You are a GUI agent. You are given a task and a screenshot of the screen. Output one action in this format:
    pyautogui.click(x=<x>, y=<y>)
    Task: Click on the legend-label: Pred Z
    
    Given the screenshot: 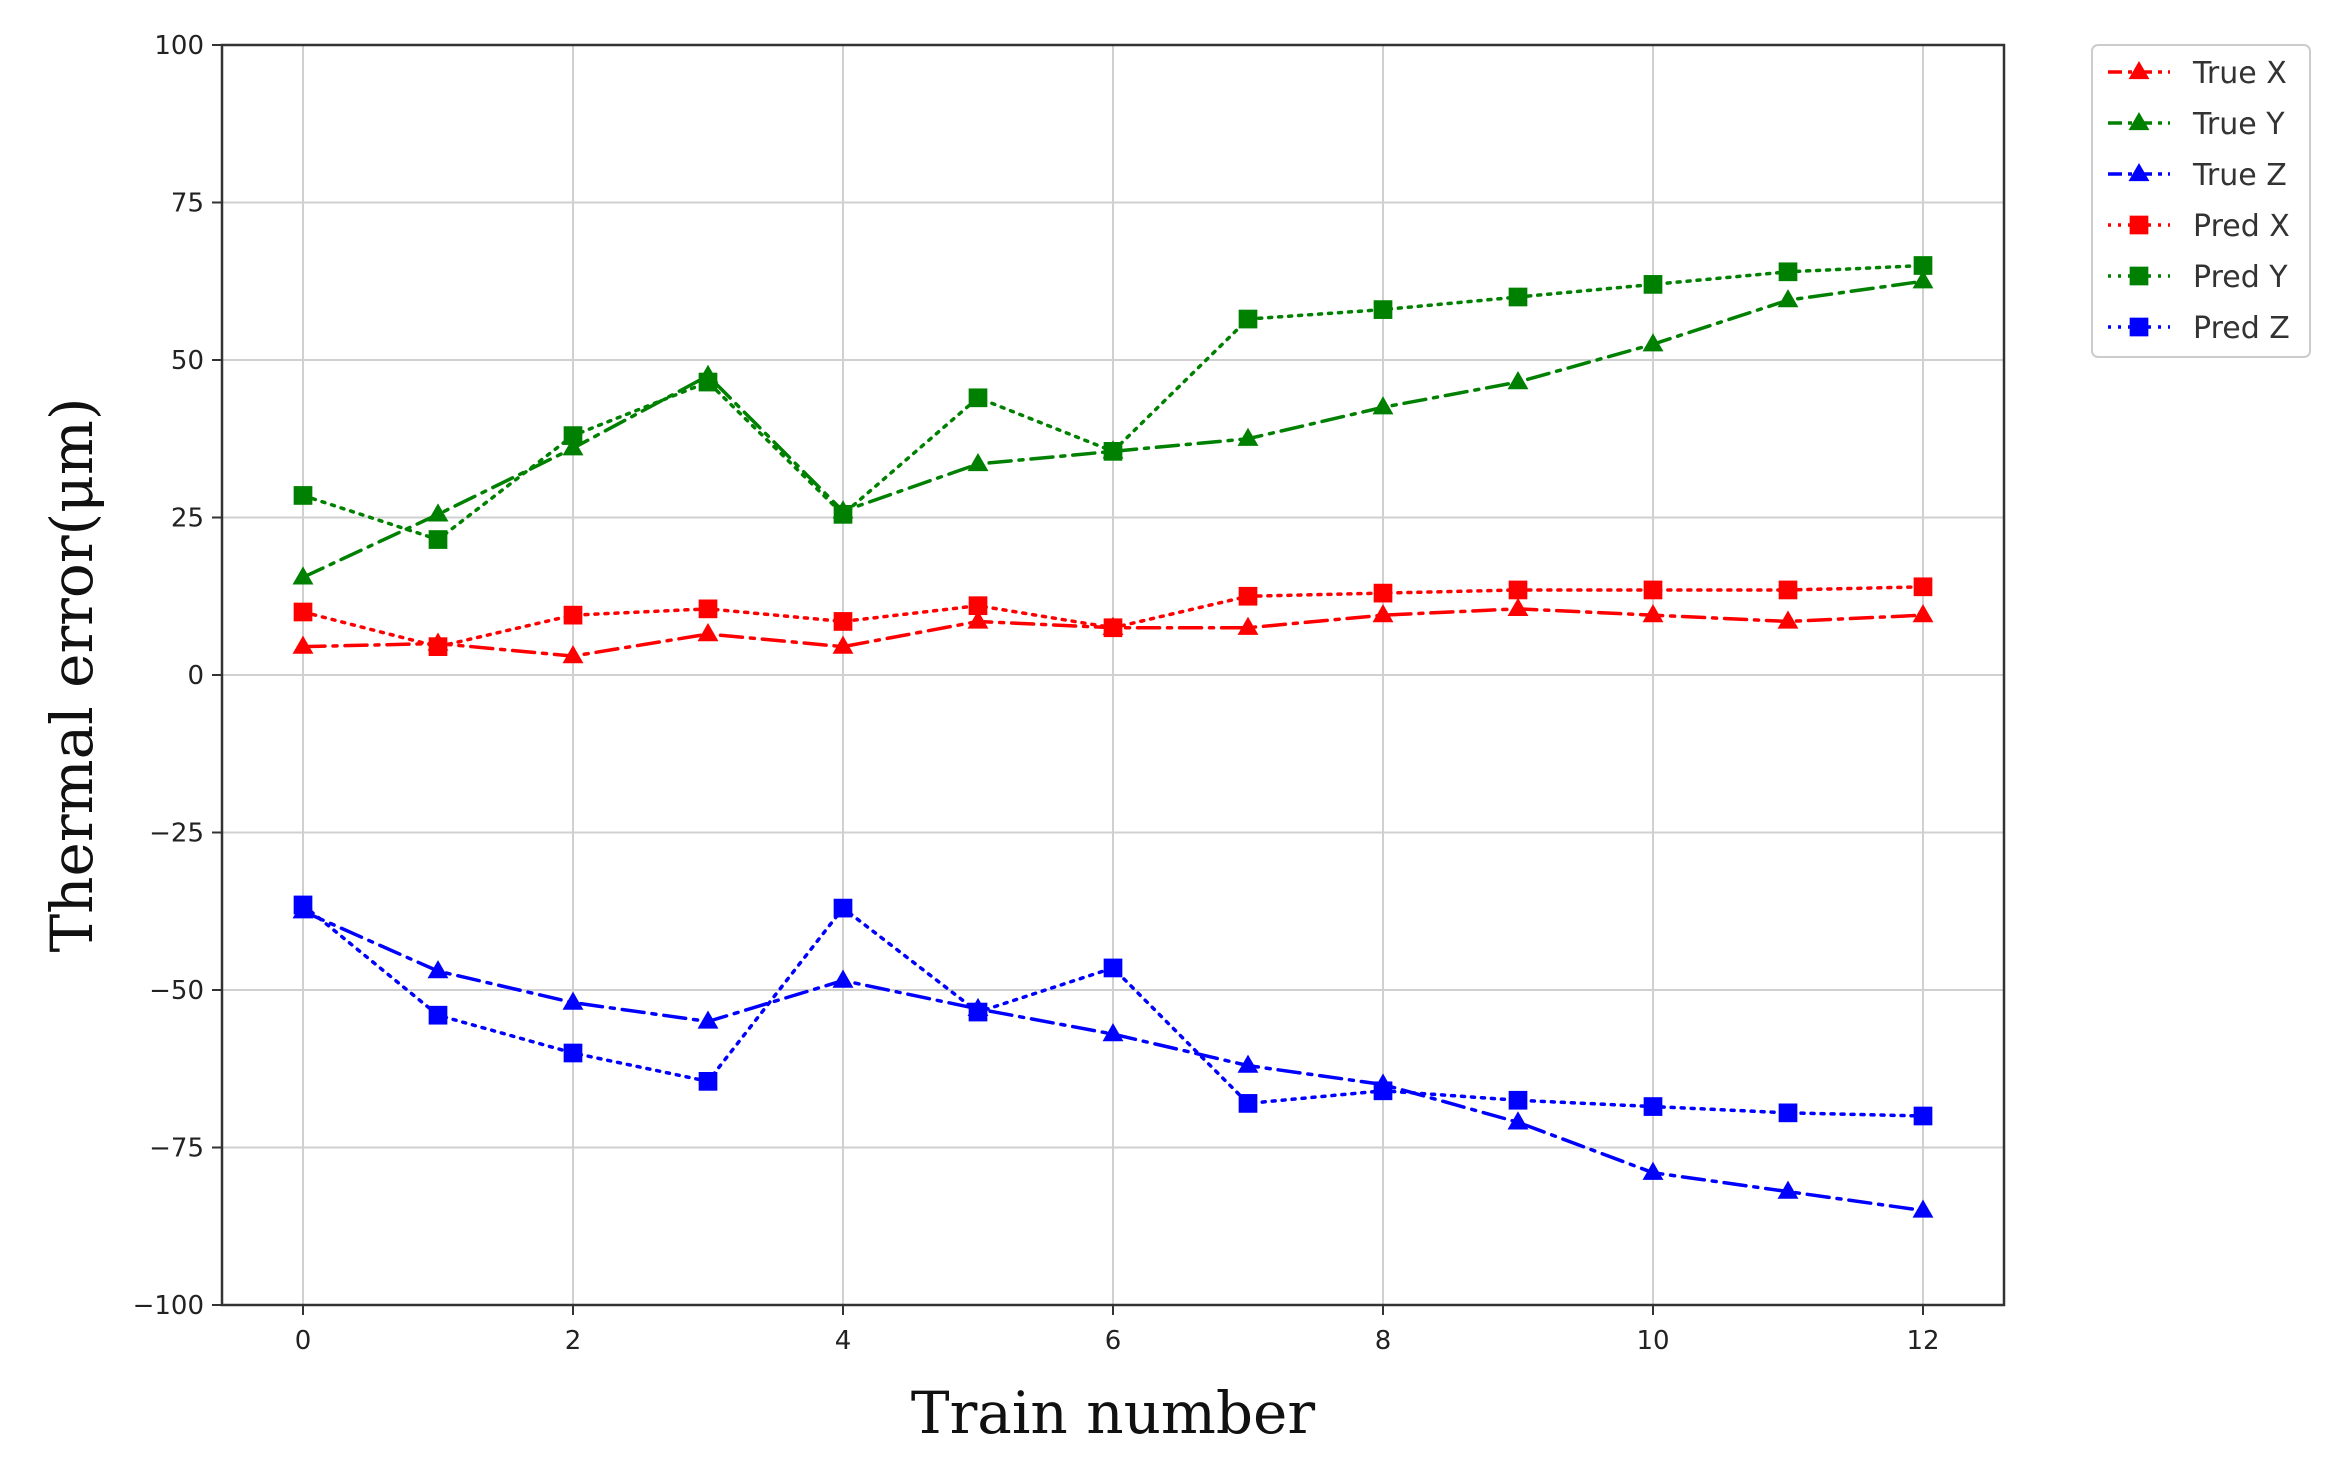 What is the action you would take?
    pyautogui.click(x=2241, y=328)
    